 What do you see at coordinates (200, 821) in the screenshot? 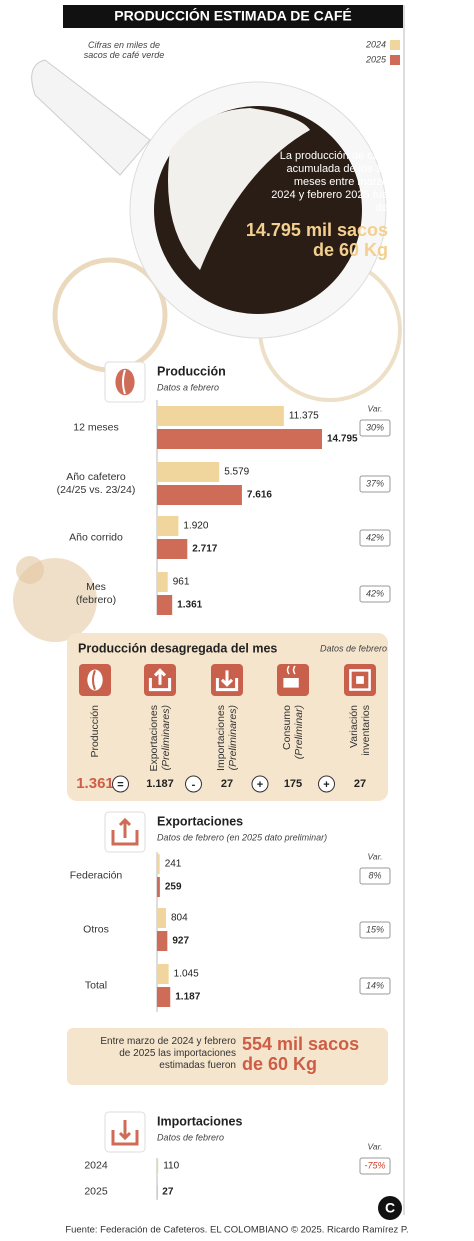
I see `chart-title: Exportaciones` at bounding box center [200, 821].